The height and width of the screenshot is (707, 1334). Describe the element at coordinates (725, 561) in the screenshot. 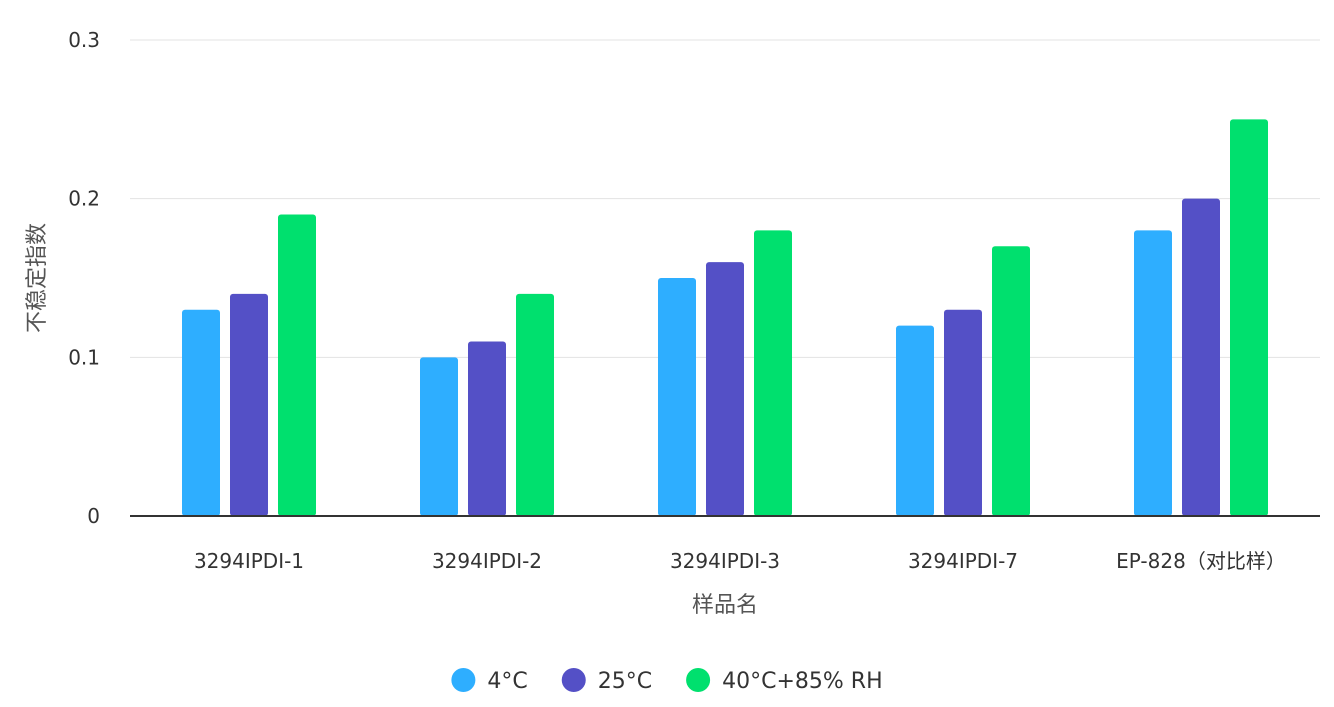

I see `x-tick-label: 3294IPDI-3` at that location.